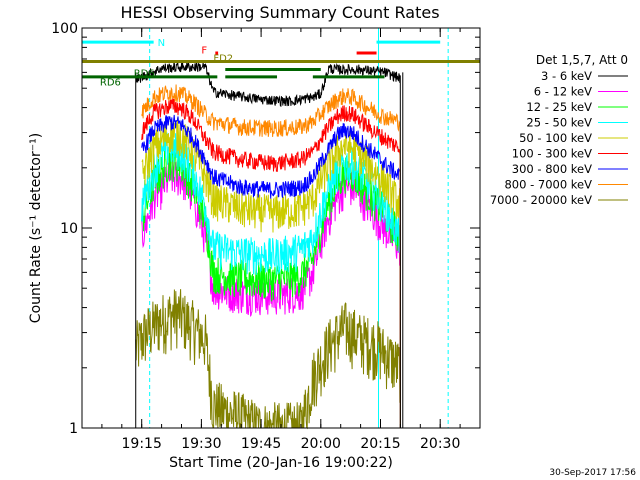 The image size is (640, 480). I want to click on legend-label-7: 800 - 7000 keV, so click(548, 185).